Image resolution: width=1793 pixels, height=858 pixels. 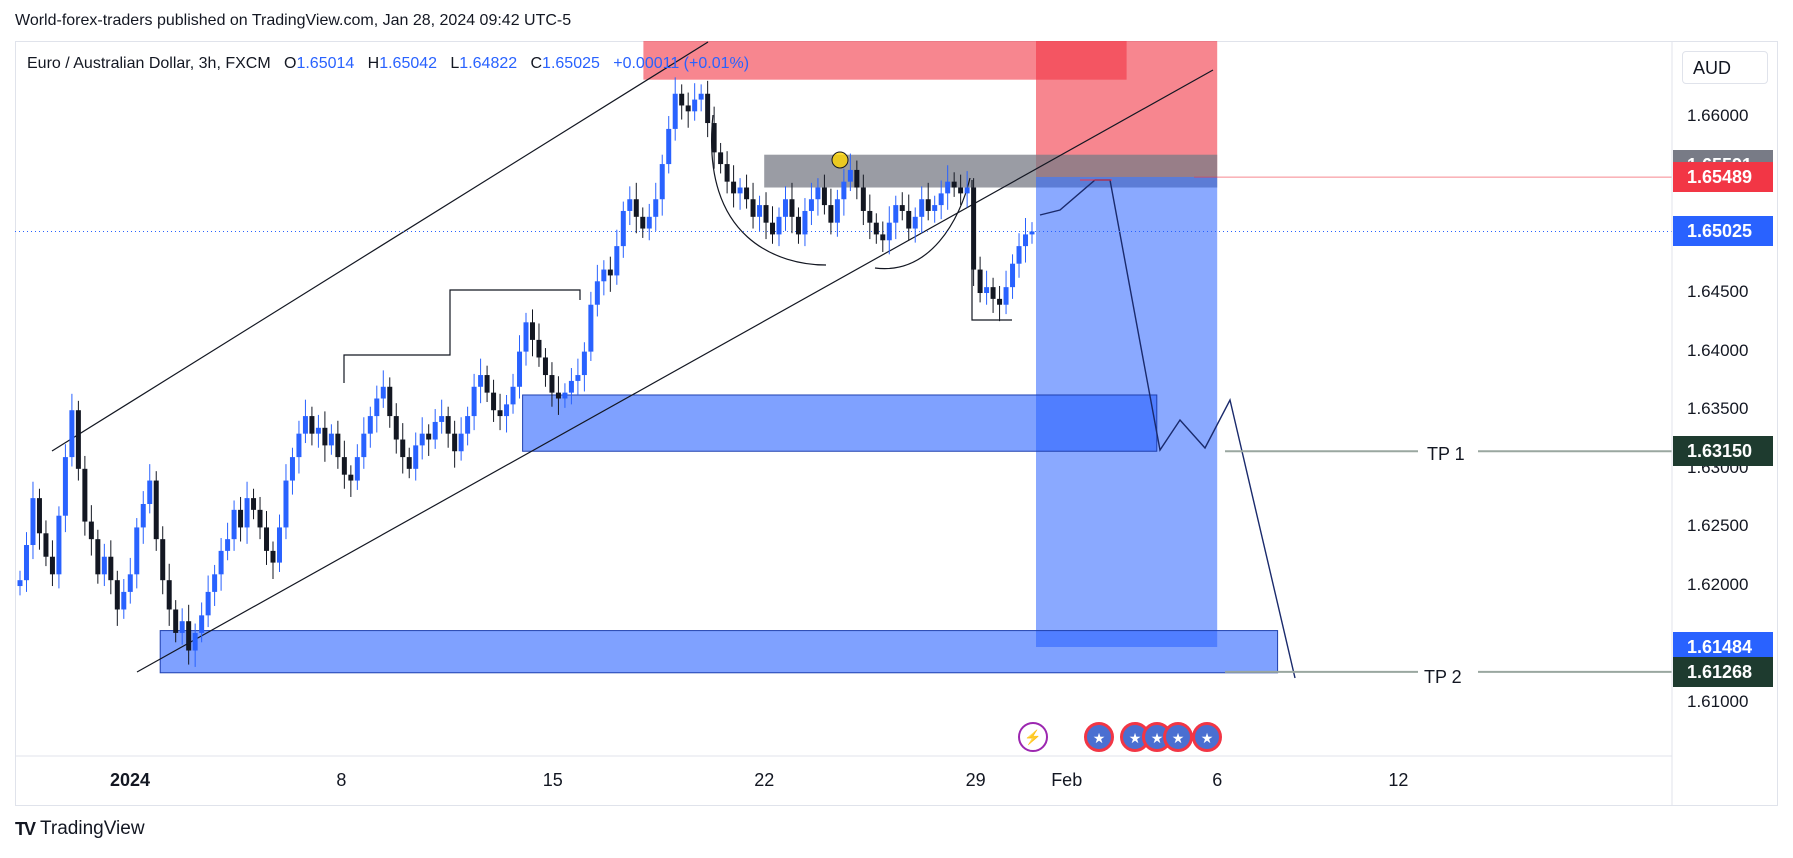 What do you see at coordinates (462, 336) in the screenshot?
I see `structure-line` at bounding box center [462, 336].